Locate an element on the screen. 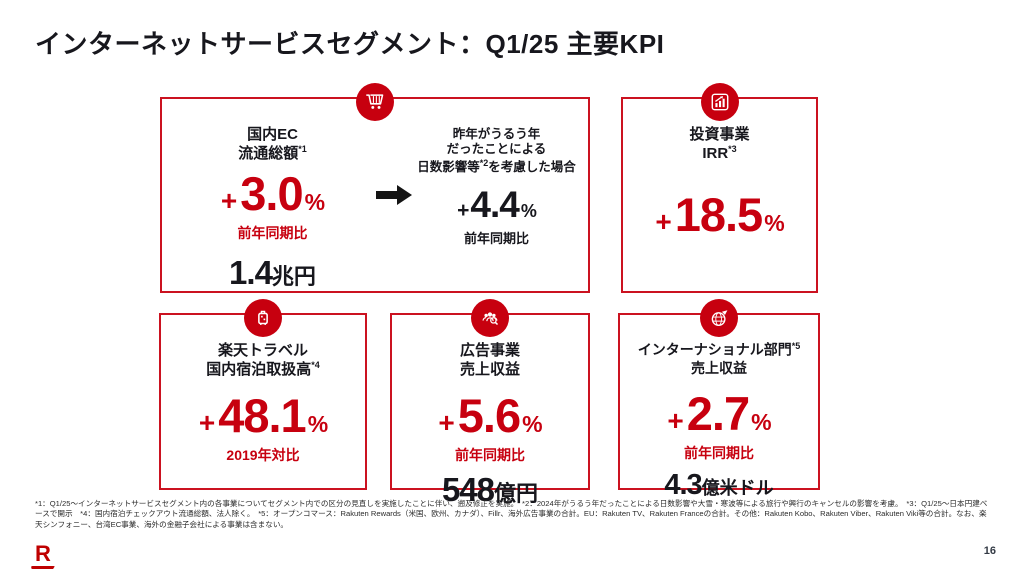 The image size is (1024, 577). kpi-value-domestic-ec: +3.0% is located at coordinates (272, 193).